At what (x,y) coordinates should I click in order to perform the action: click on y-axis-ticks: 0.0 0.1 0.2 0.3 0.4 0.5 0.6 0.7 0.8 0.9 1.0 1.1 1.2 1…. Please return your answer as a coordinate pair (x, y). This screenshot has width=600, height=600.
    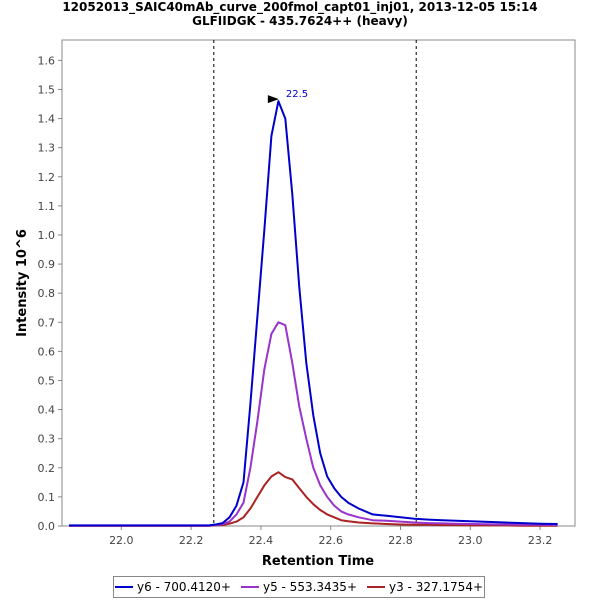
    Looking at the image, I should click on (50, 293).